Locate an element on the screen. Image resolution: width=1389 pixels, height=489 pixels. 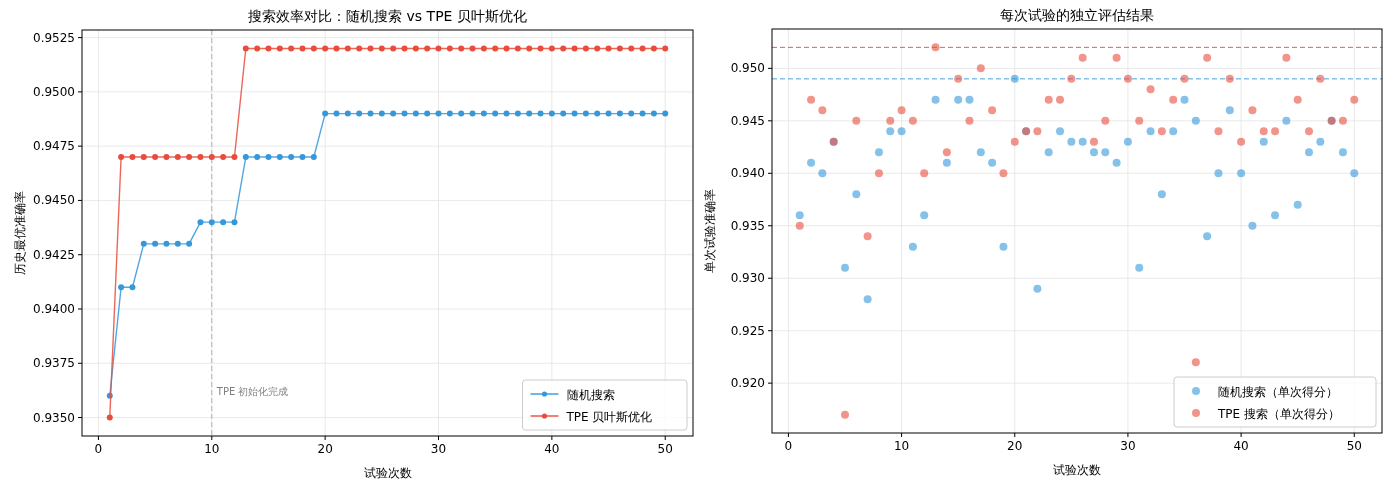
x-axis-title: 试验次数 is located at coordinates (1077, 470).